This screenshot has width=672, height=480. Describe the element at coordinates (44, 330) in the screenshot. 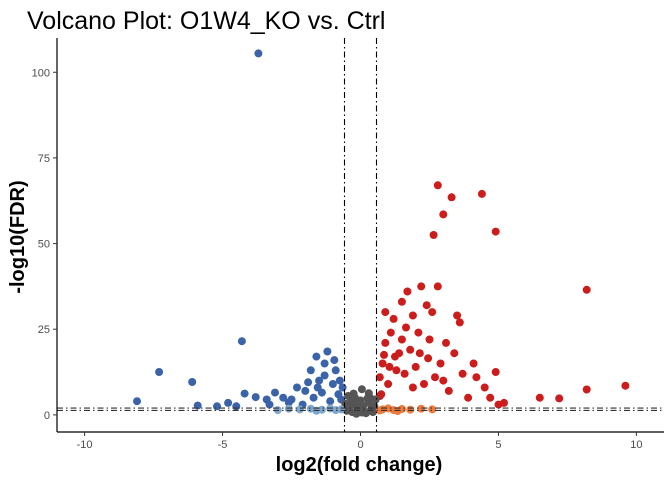

I see `y-tick-label: 25` at that location.